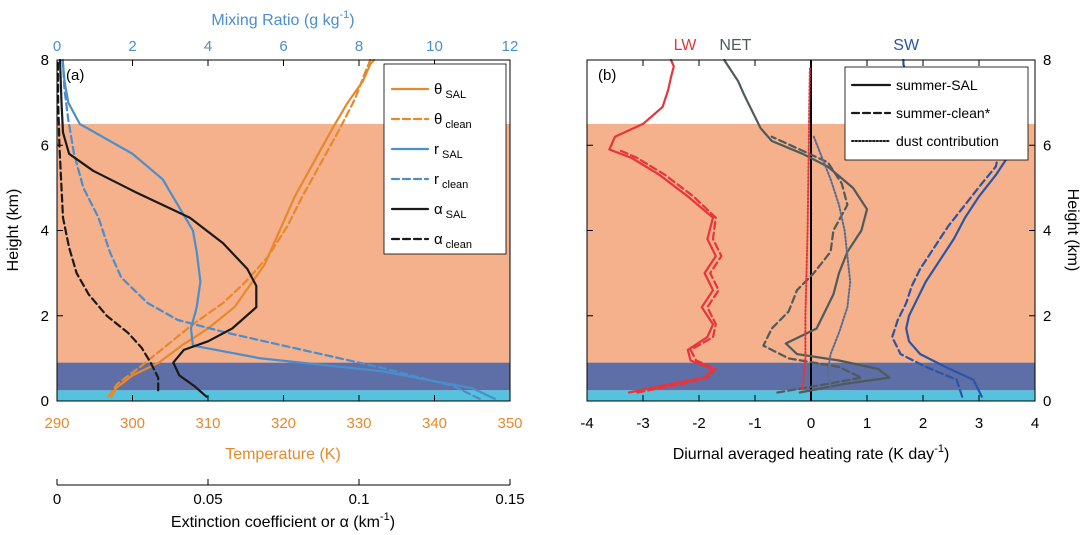 This screenshot has width=1084, height=535. What do you see at coordinates (811, 453) in the screenshot?
I see `panel-b-xlabel: Diurnal averaged heating rate (K day-1)` at bounding box center [811, 453].